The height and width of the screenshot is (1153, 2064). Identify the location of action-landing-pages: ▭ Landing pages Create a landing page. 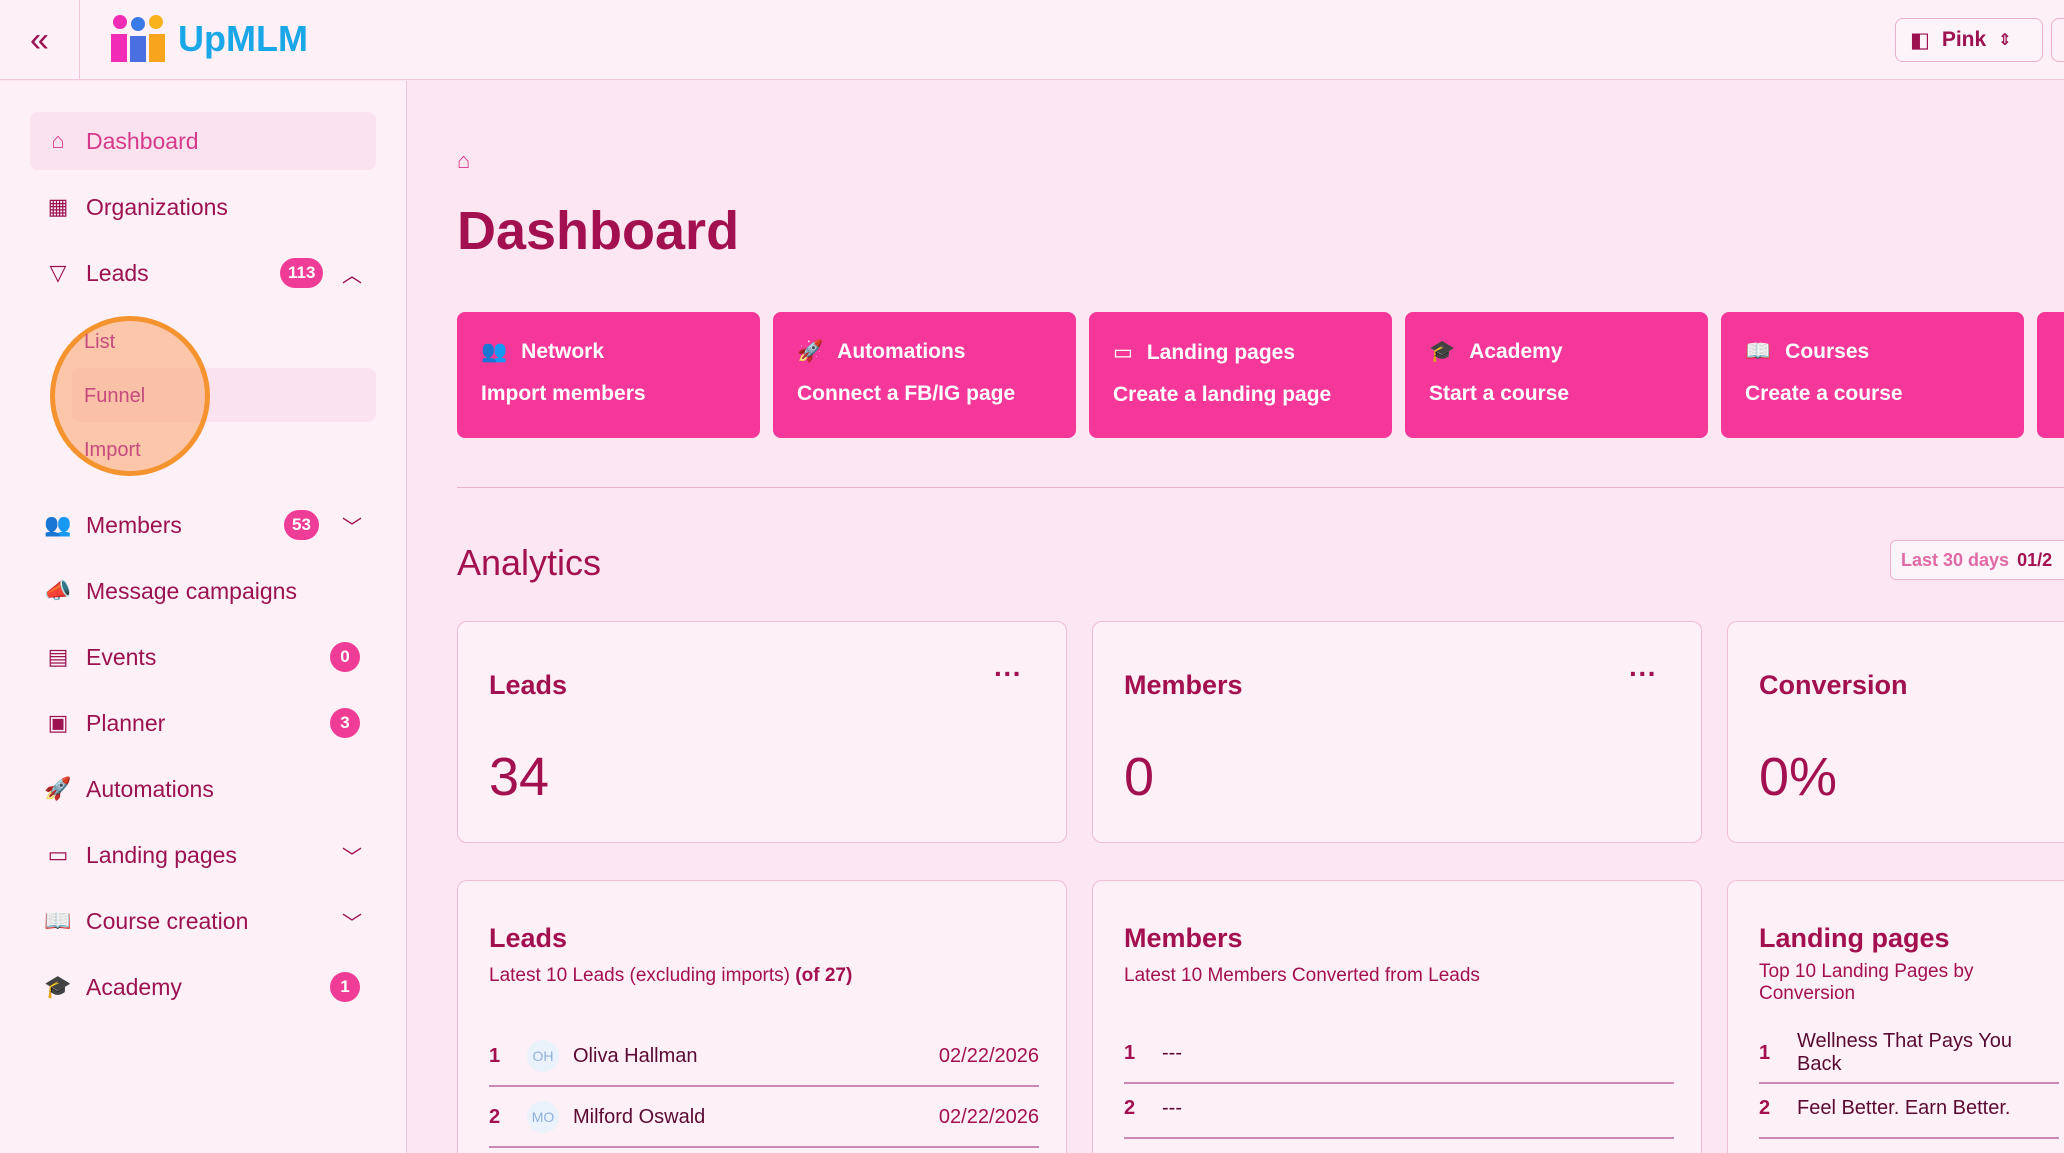
(1240, 375).